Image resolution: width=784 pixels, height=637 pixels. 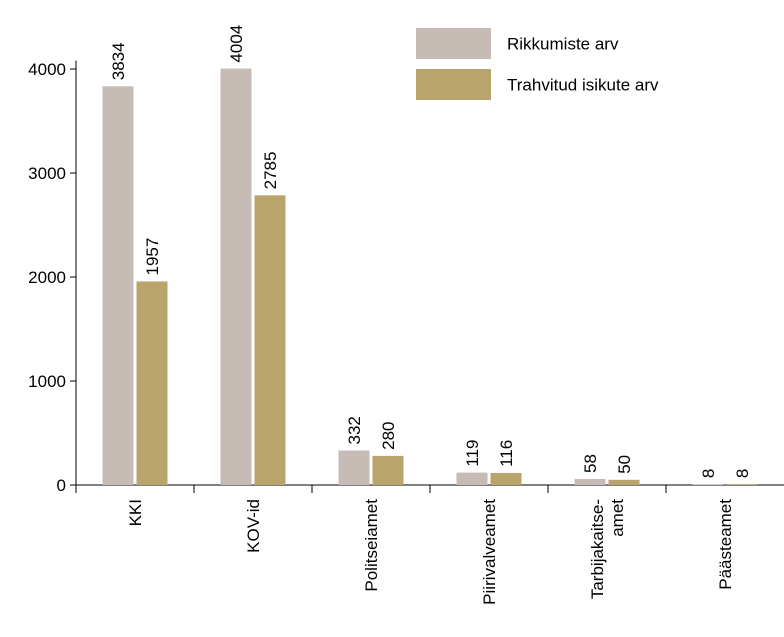 What do you see at coordinates (489, 552) in the screenshot?
I see `category-label: Piirivalveamet` at bounding box center [489, 552].